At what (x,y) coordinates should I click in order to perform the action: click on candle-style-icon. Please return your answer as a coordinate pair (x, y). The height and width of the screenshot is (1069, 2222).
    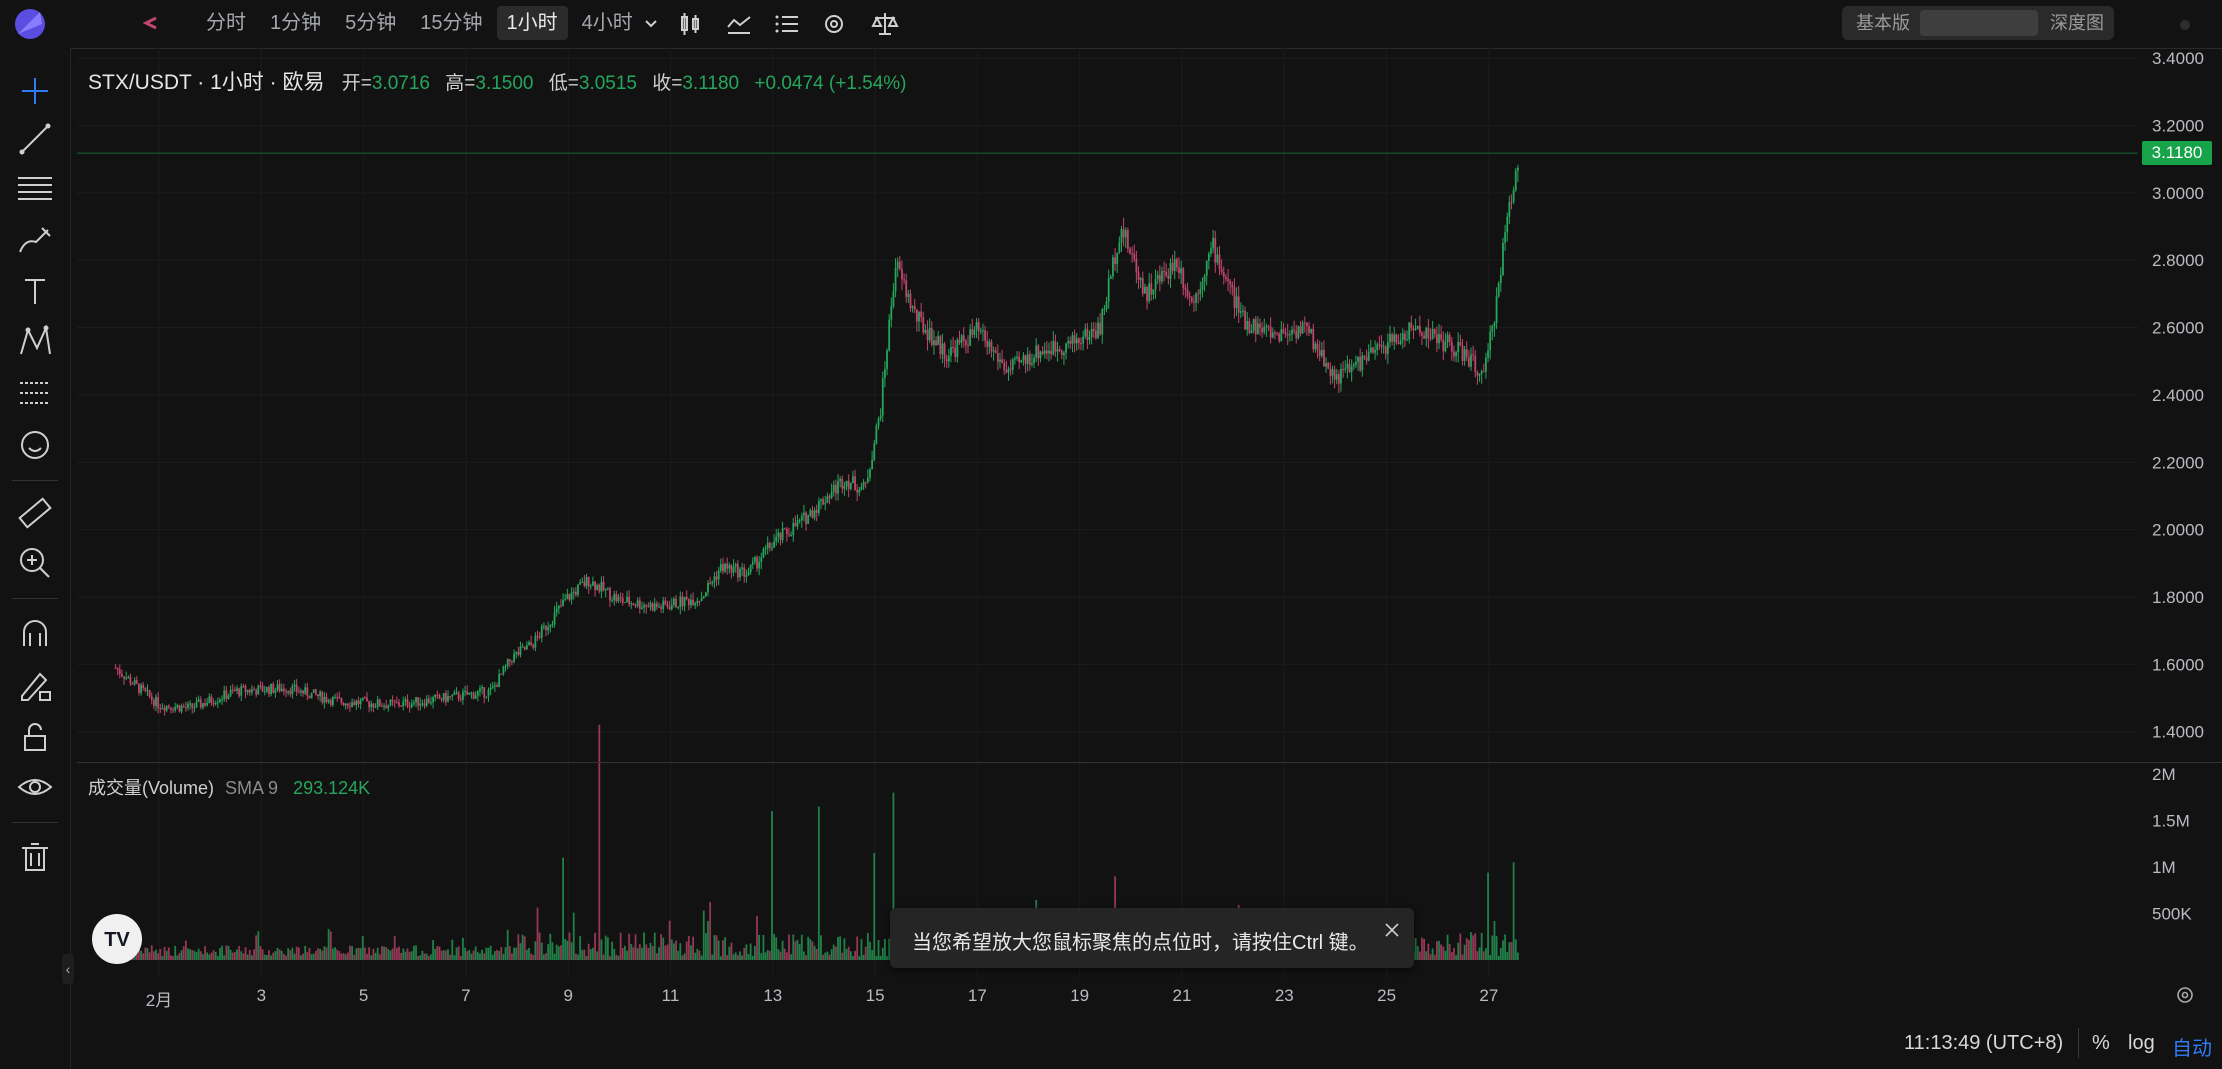
    Looking at the image, I should click on (690, 24).